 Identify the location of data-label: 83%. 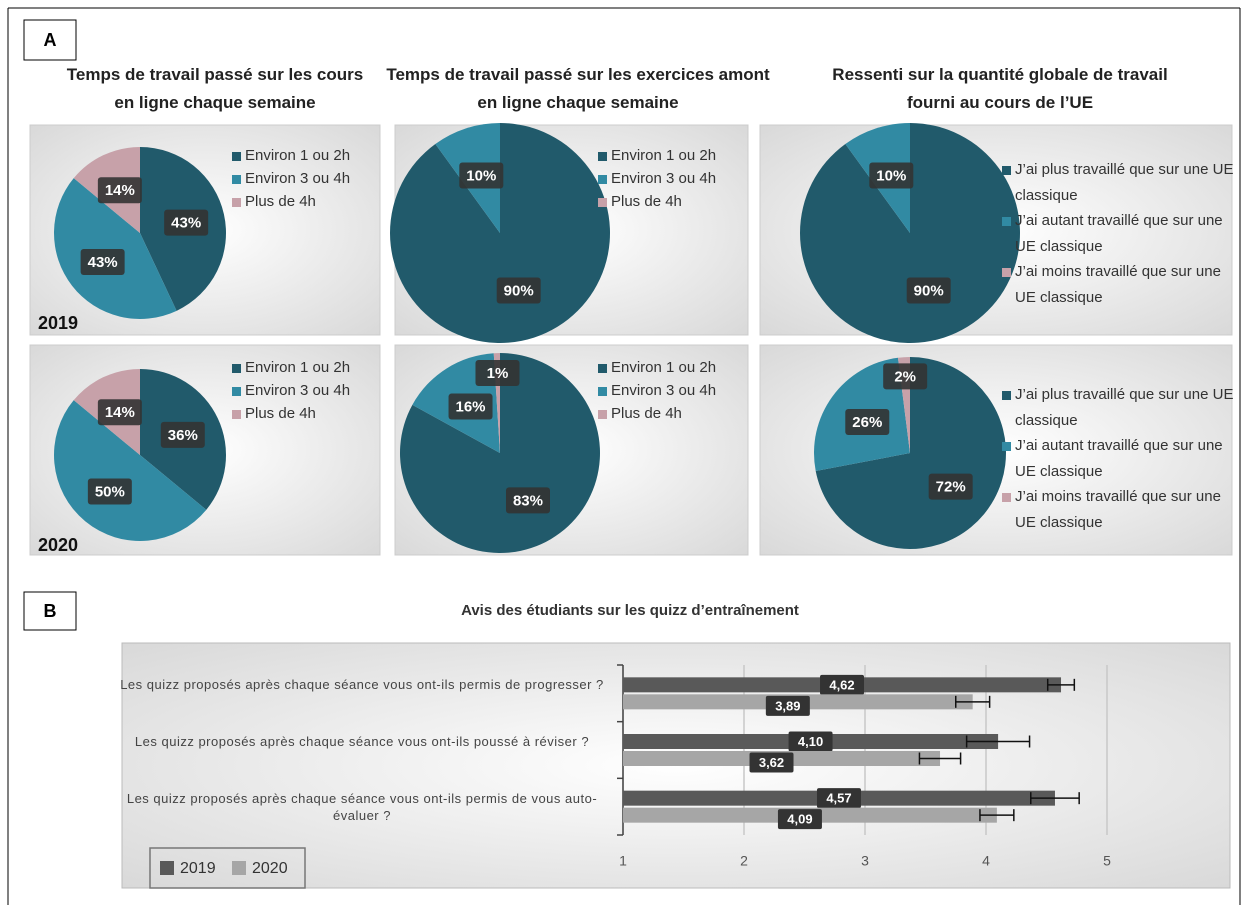
(528, 500).